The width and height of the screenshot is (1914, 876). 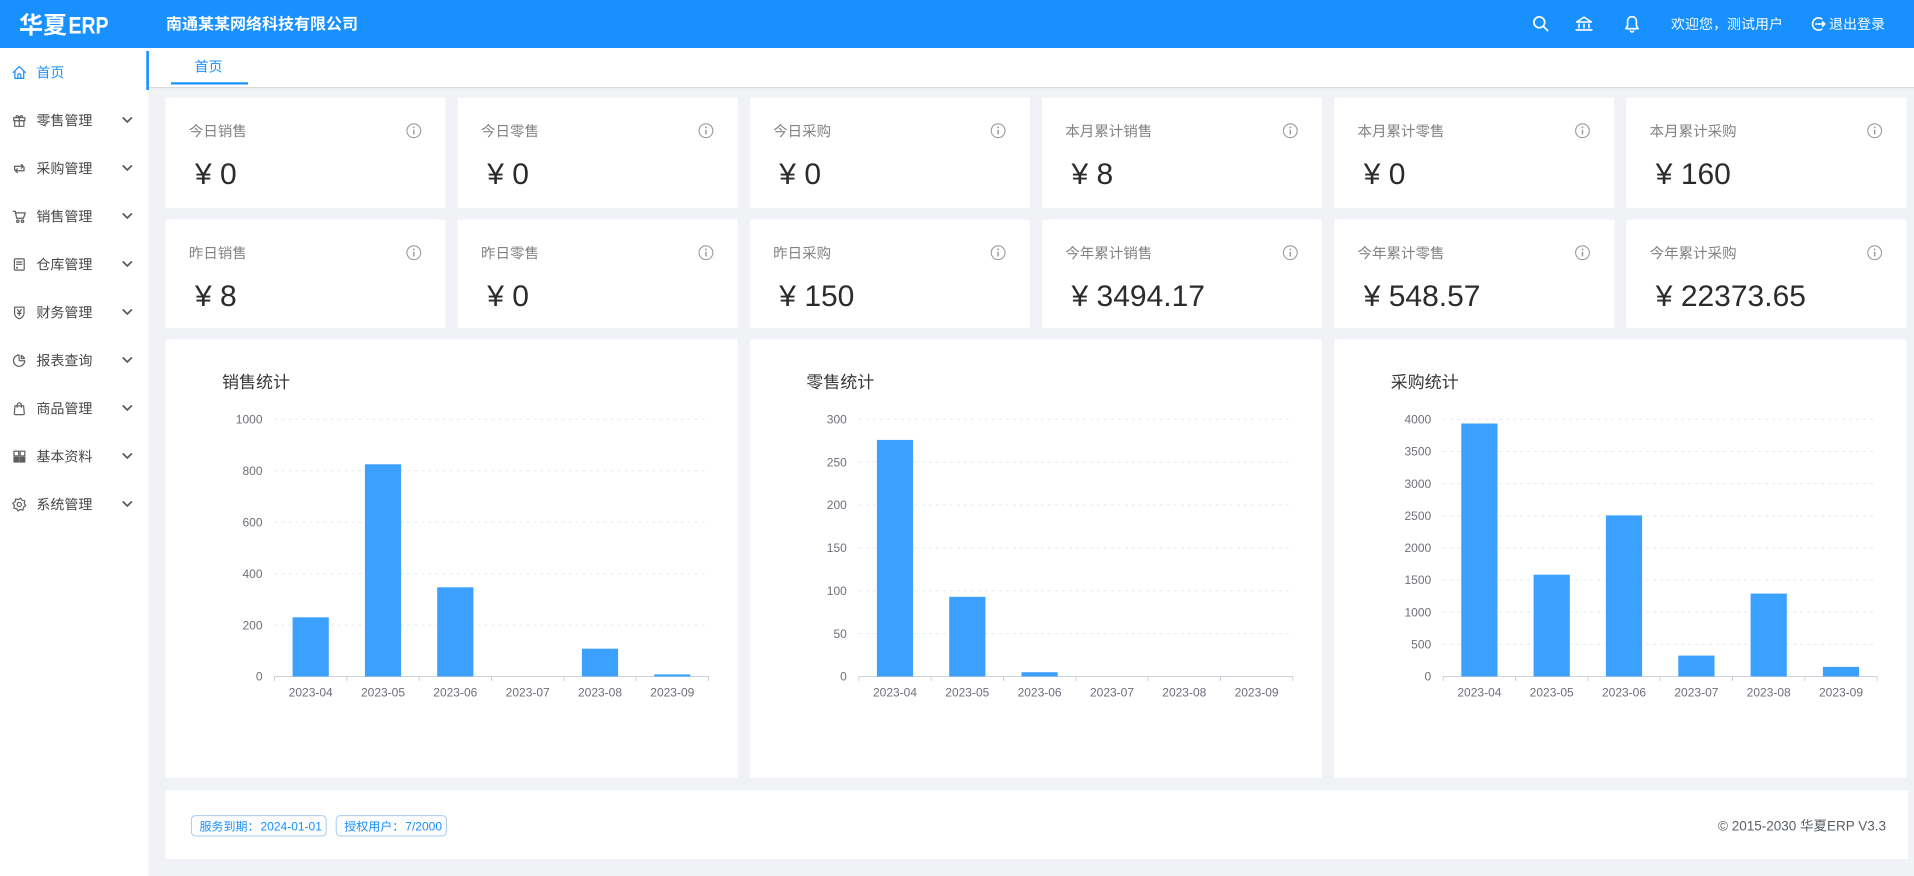 What do you see at coordinates (837, 420) in the screenshot?
I see `svg-text: 300` at bounding box center [837, 420].